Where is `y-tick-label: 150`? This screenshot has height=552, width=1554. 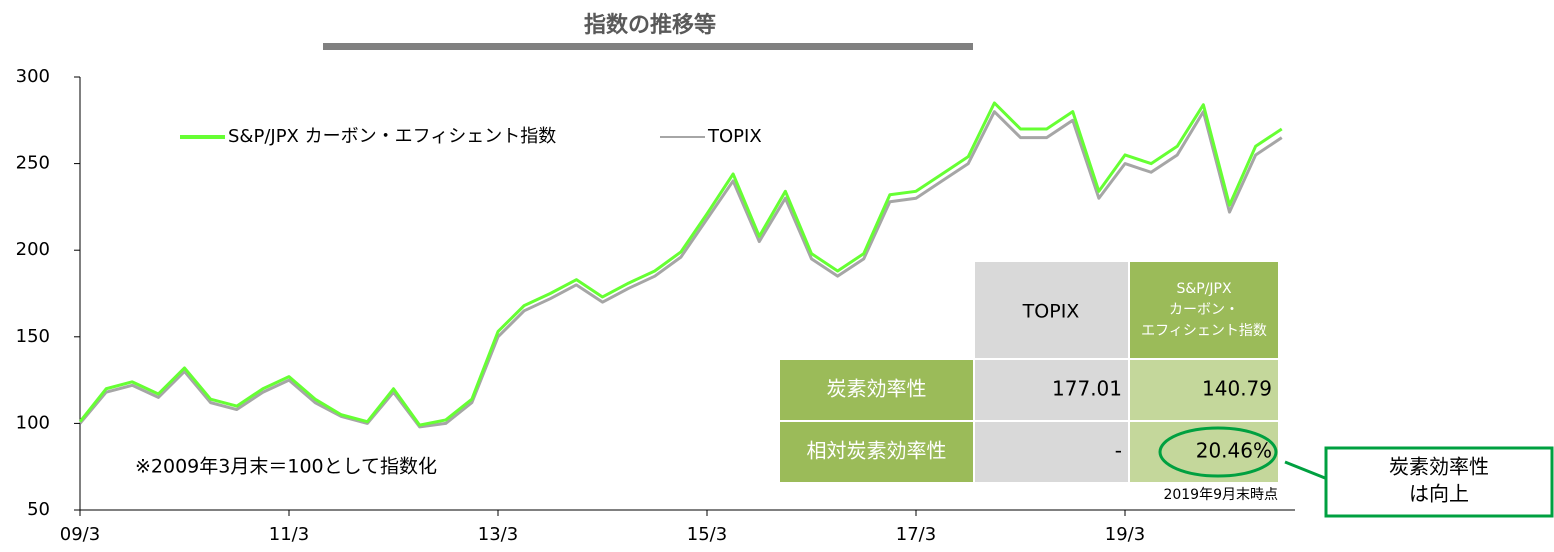 y-tick-label: 150 is located at coordinates (33, 336).